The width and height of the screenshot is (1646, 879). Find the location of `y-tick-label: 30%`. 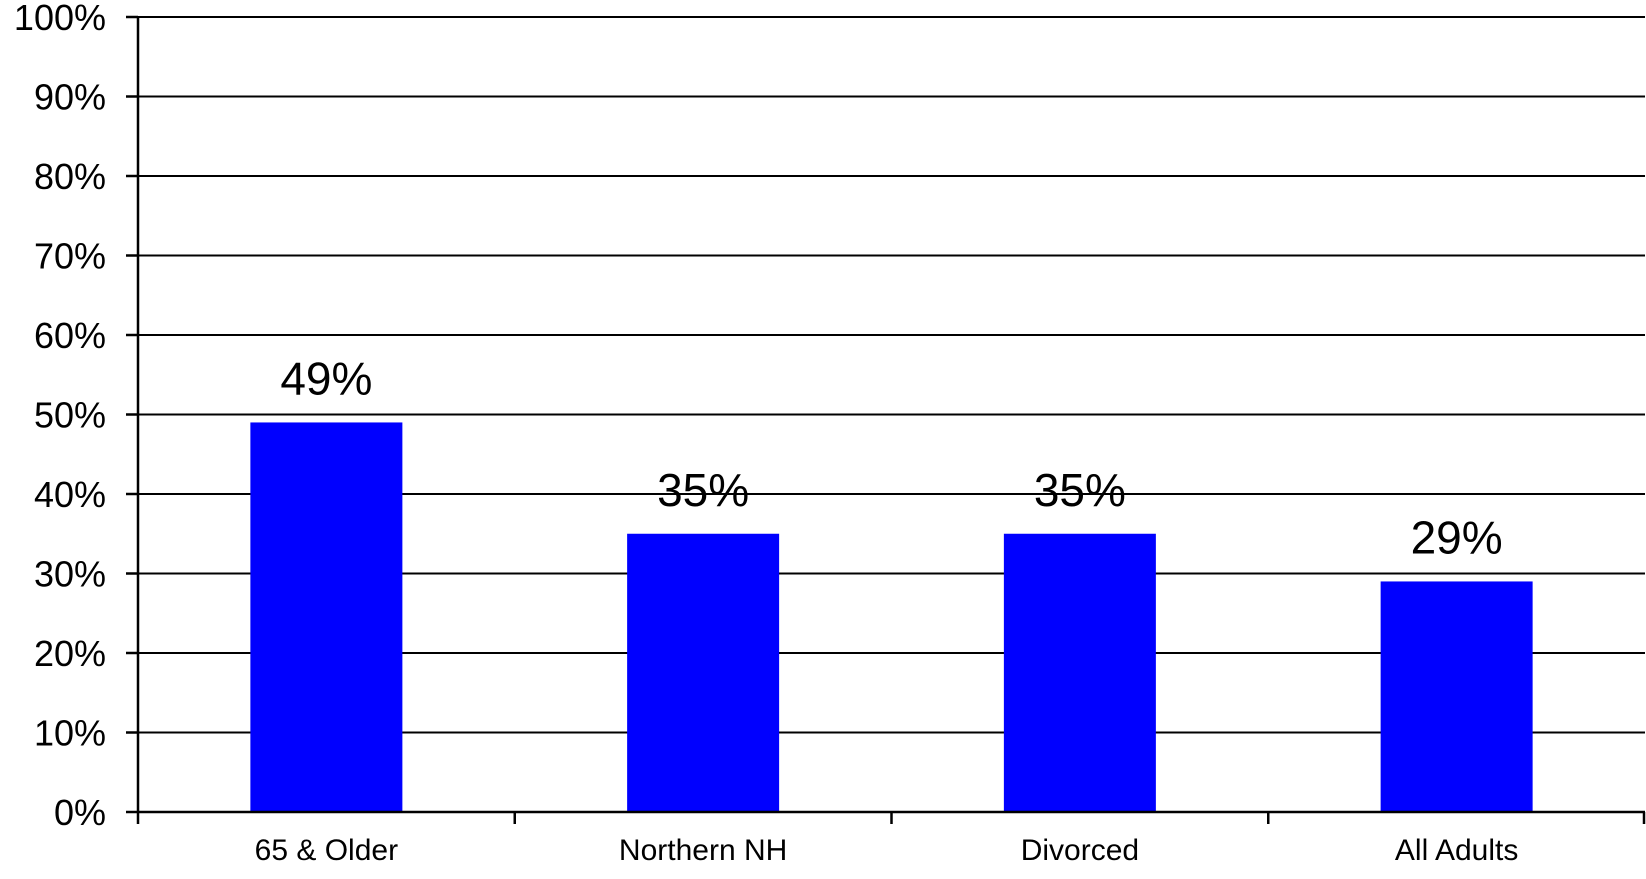

y-tick-label: 30% is located at coordinates (70, 574).